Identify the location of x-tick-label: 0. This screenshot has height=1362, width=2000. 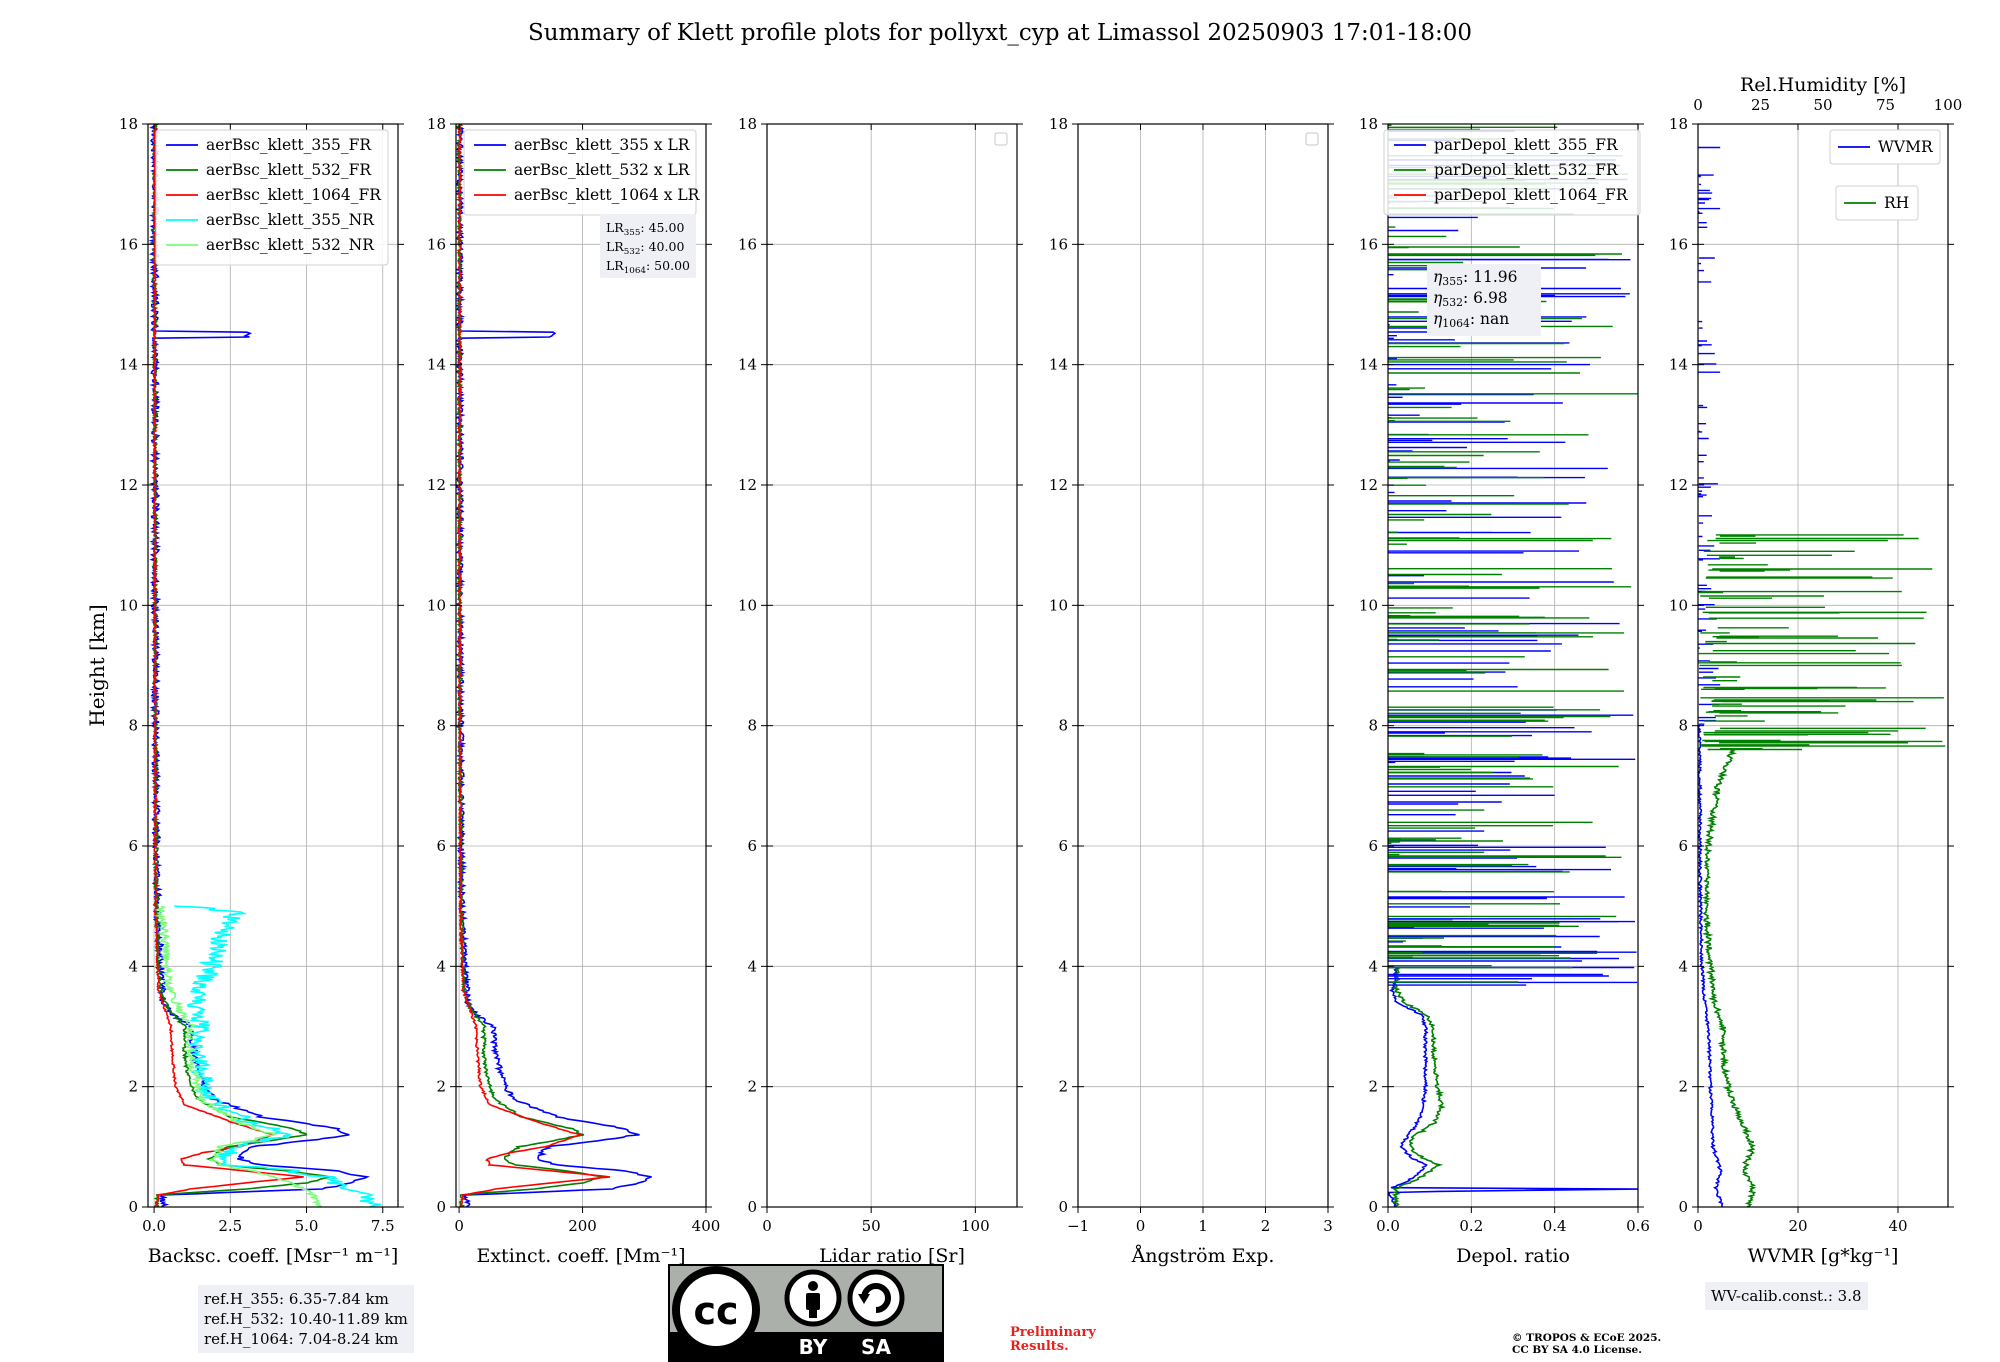
(1141, 1226).